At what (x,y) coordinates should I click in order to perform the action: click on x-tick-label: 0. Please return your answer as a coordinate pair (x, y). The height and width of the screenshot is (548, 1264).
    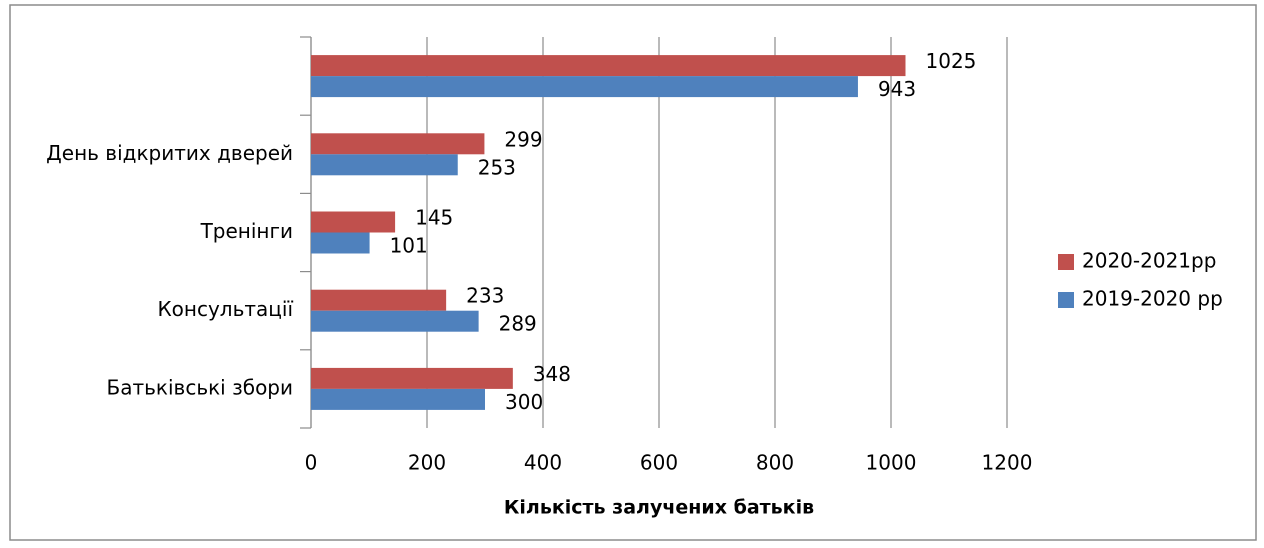
    Looking at the image, I should click on (311, 463).